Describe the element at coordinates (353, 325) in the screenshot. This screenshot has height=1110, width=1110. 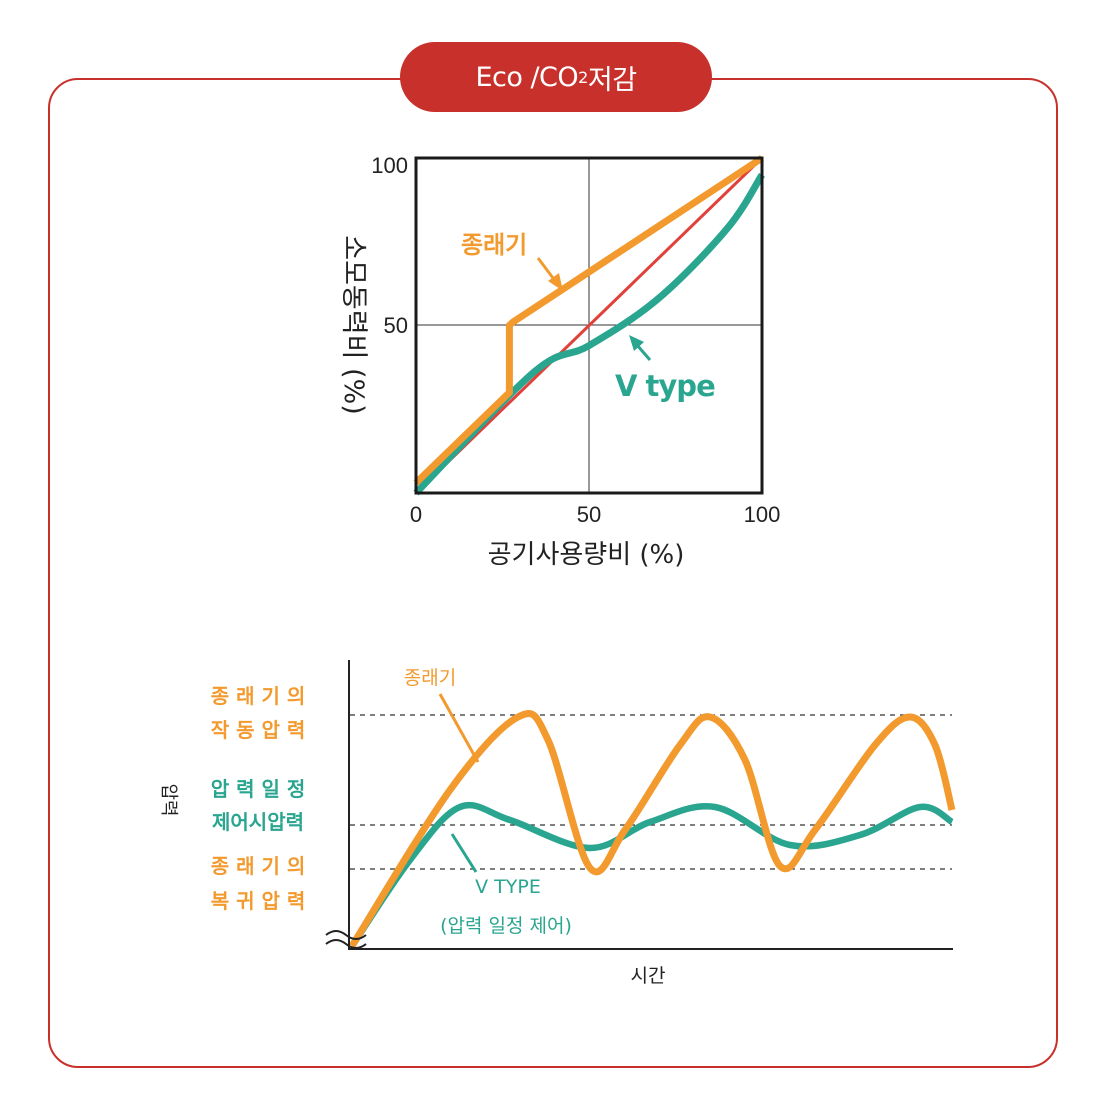
I see `y-axis-label: 소모동력비 (%)` at that location.